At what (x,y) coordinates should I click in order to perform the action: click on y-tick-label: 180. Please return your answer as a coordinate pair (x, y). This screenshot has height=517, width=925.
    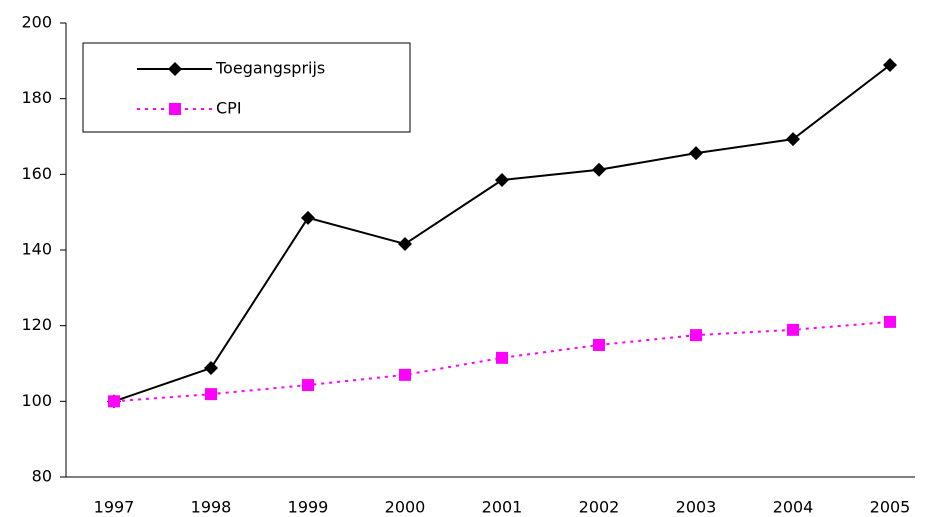
    Looking at the image, I should click on (36, 97).